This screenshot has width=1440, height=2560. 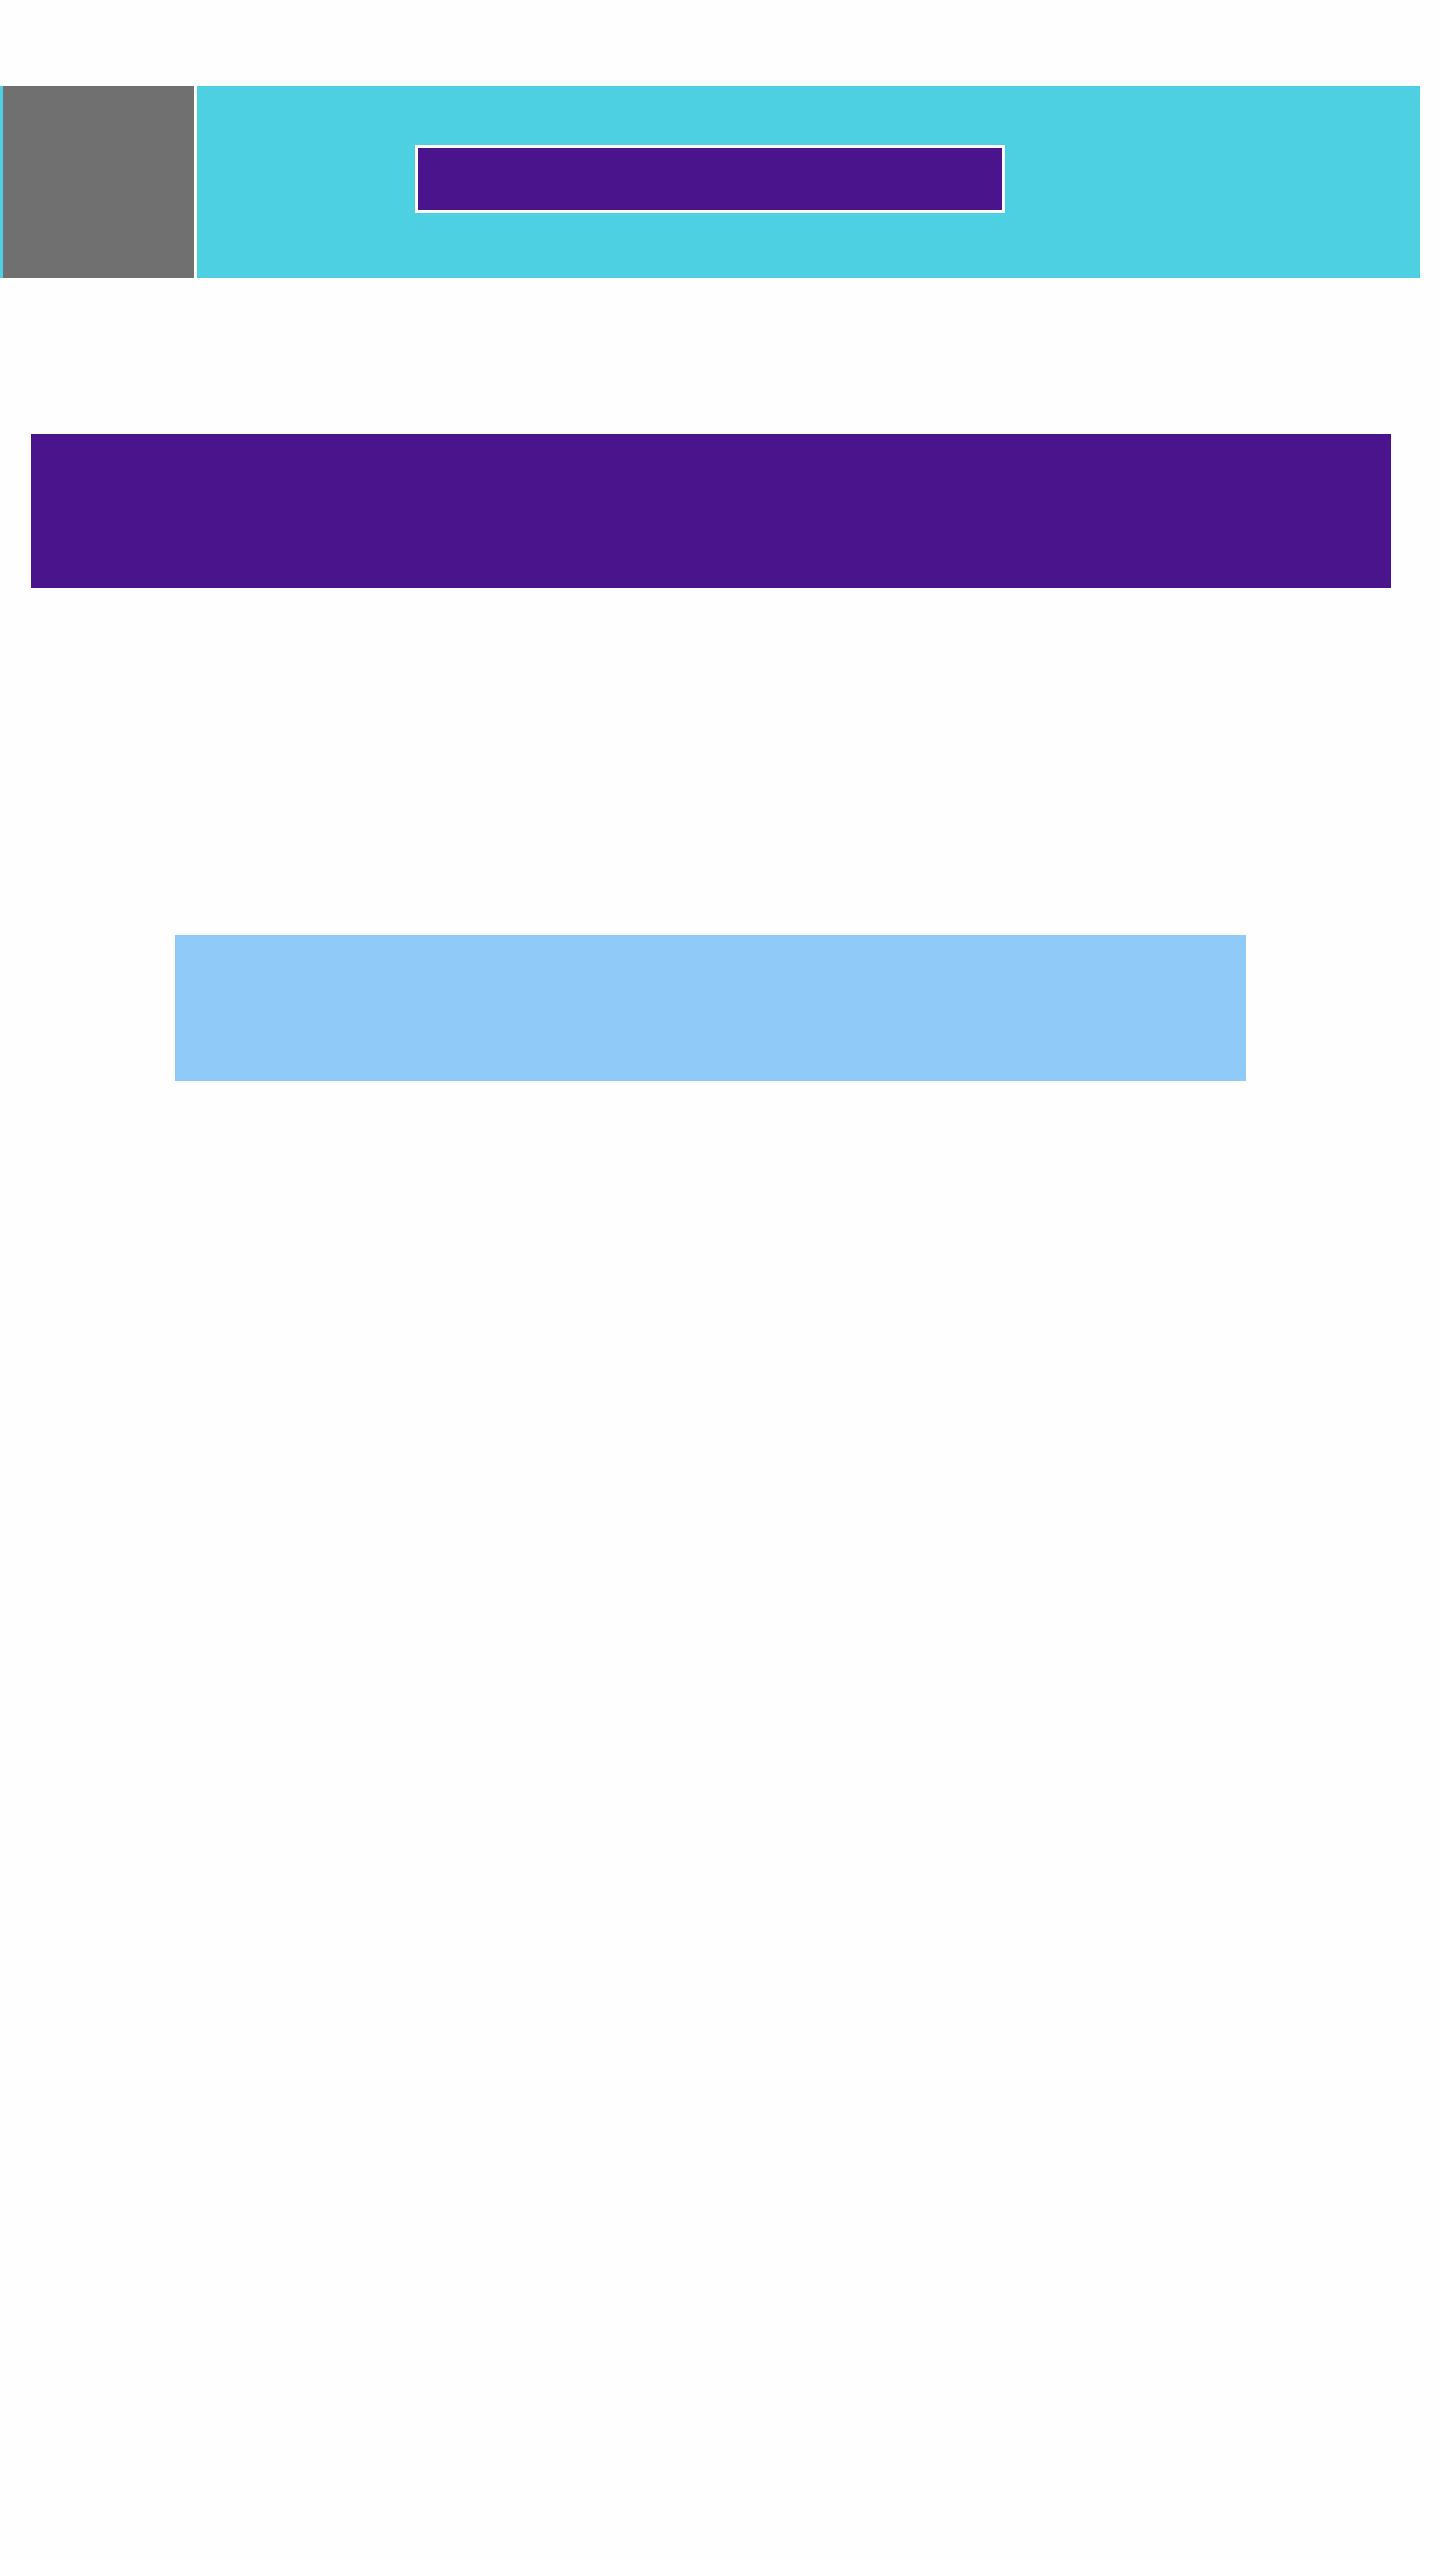 What do you see at coordinates (710, 179) in the screenshot?
I see `header-action-button` at bounding box center [710, 179].